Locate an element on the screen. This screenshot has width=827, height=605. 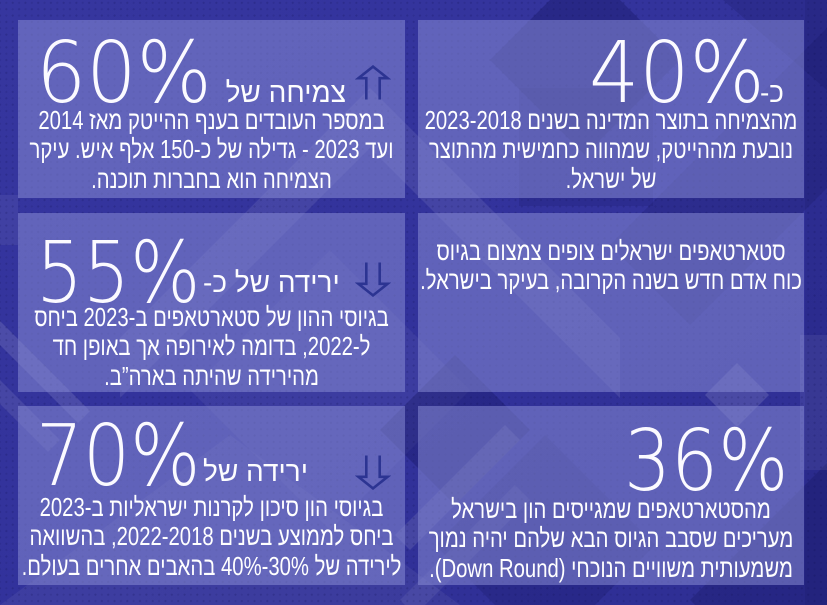
stat-label: צמיחה של is located at coordinates (285, 92).